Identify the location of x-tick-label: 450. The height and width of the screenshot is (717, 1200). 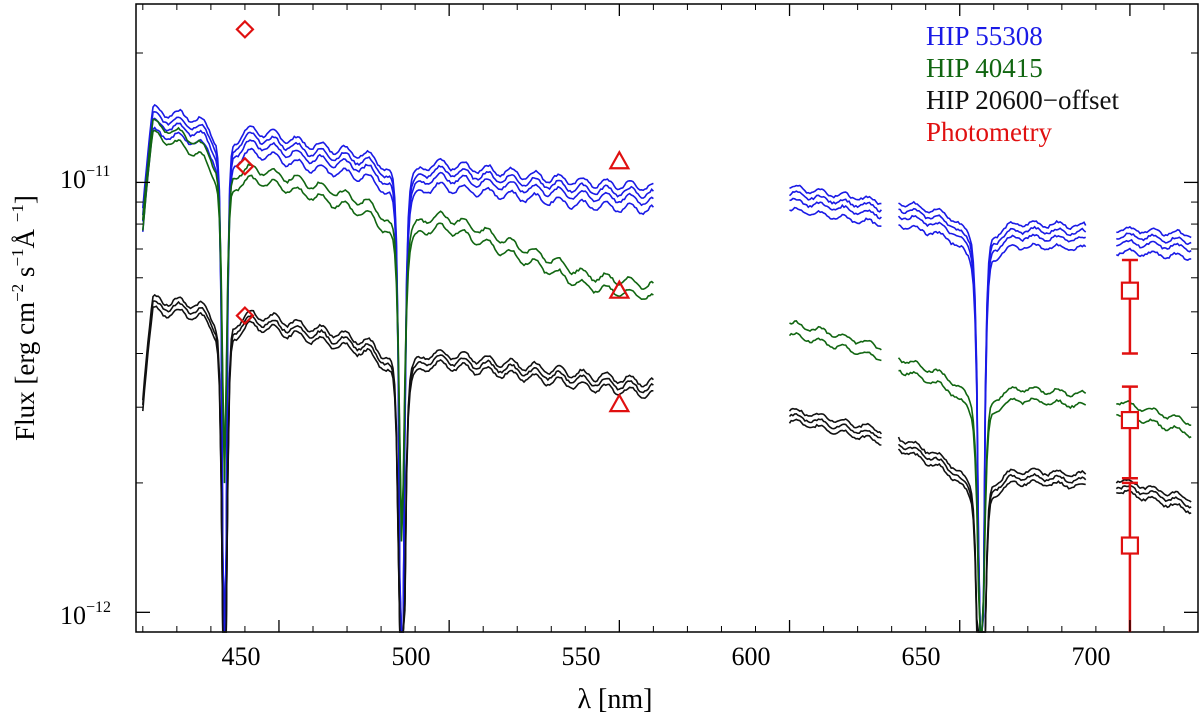
(241, 656).